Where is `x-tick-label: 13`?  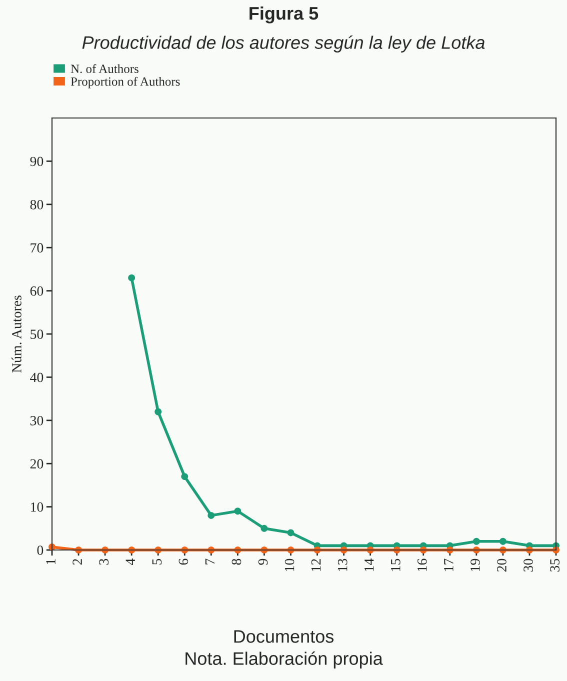
x-tick-label: 13 is located at coordinates (343, 564).